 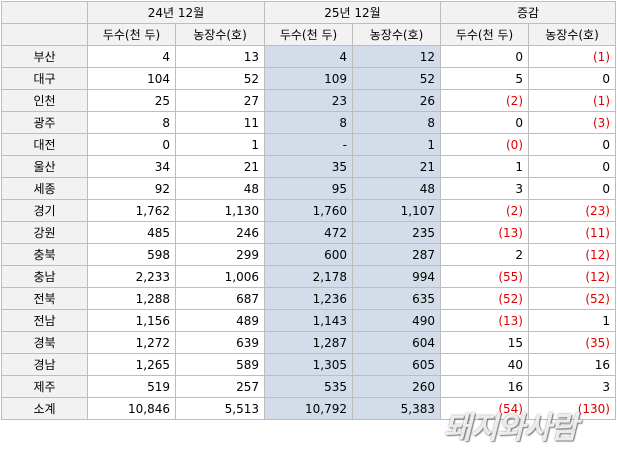 I want to click on table-row: 충북 598 299 600 287 2 (12), so click(x=308, y=254).